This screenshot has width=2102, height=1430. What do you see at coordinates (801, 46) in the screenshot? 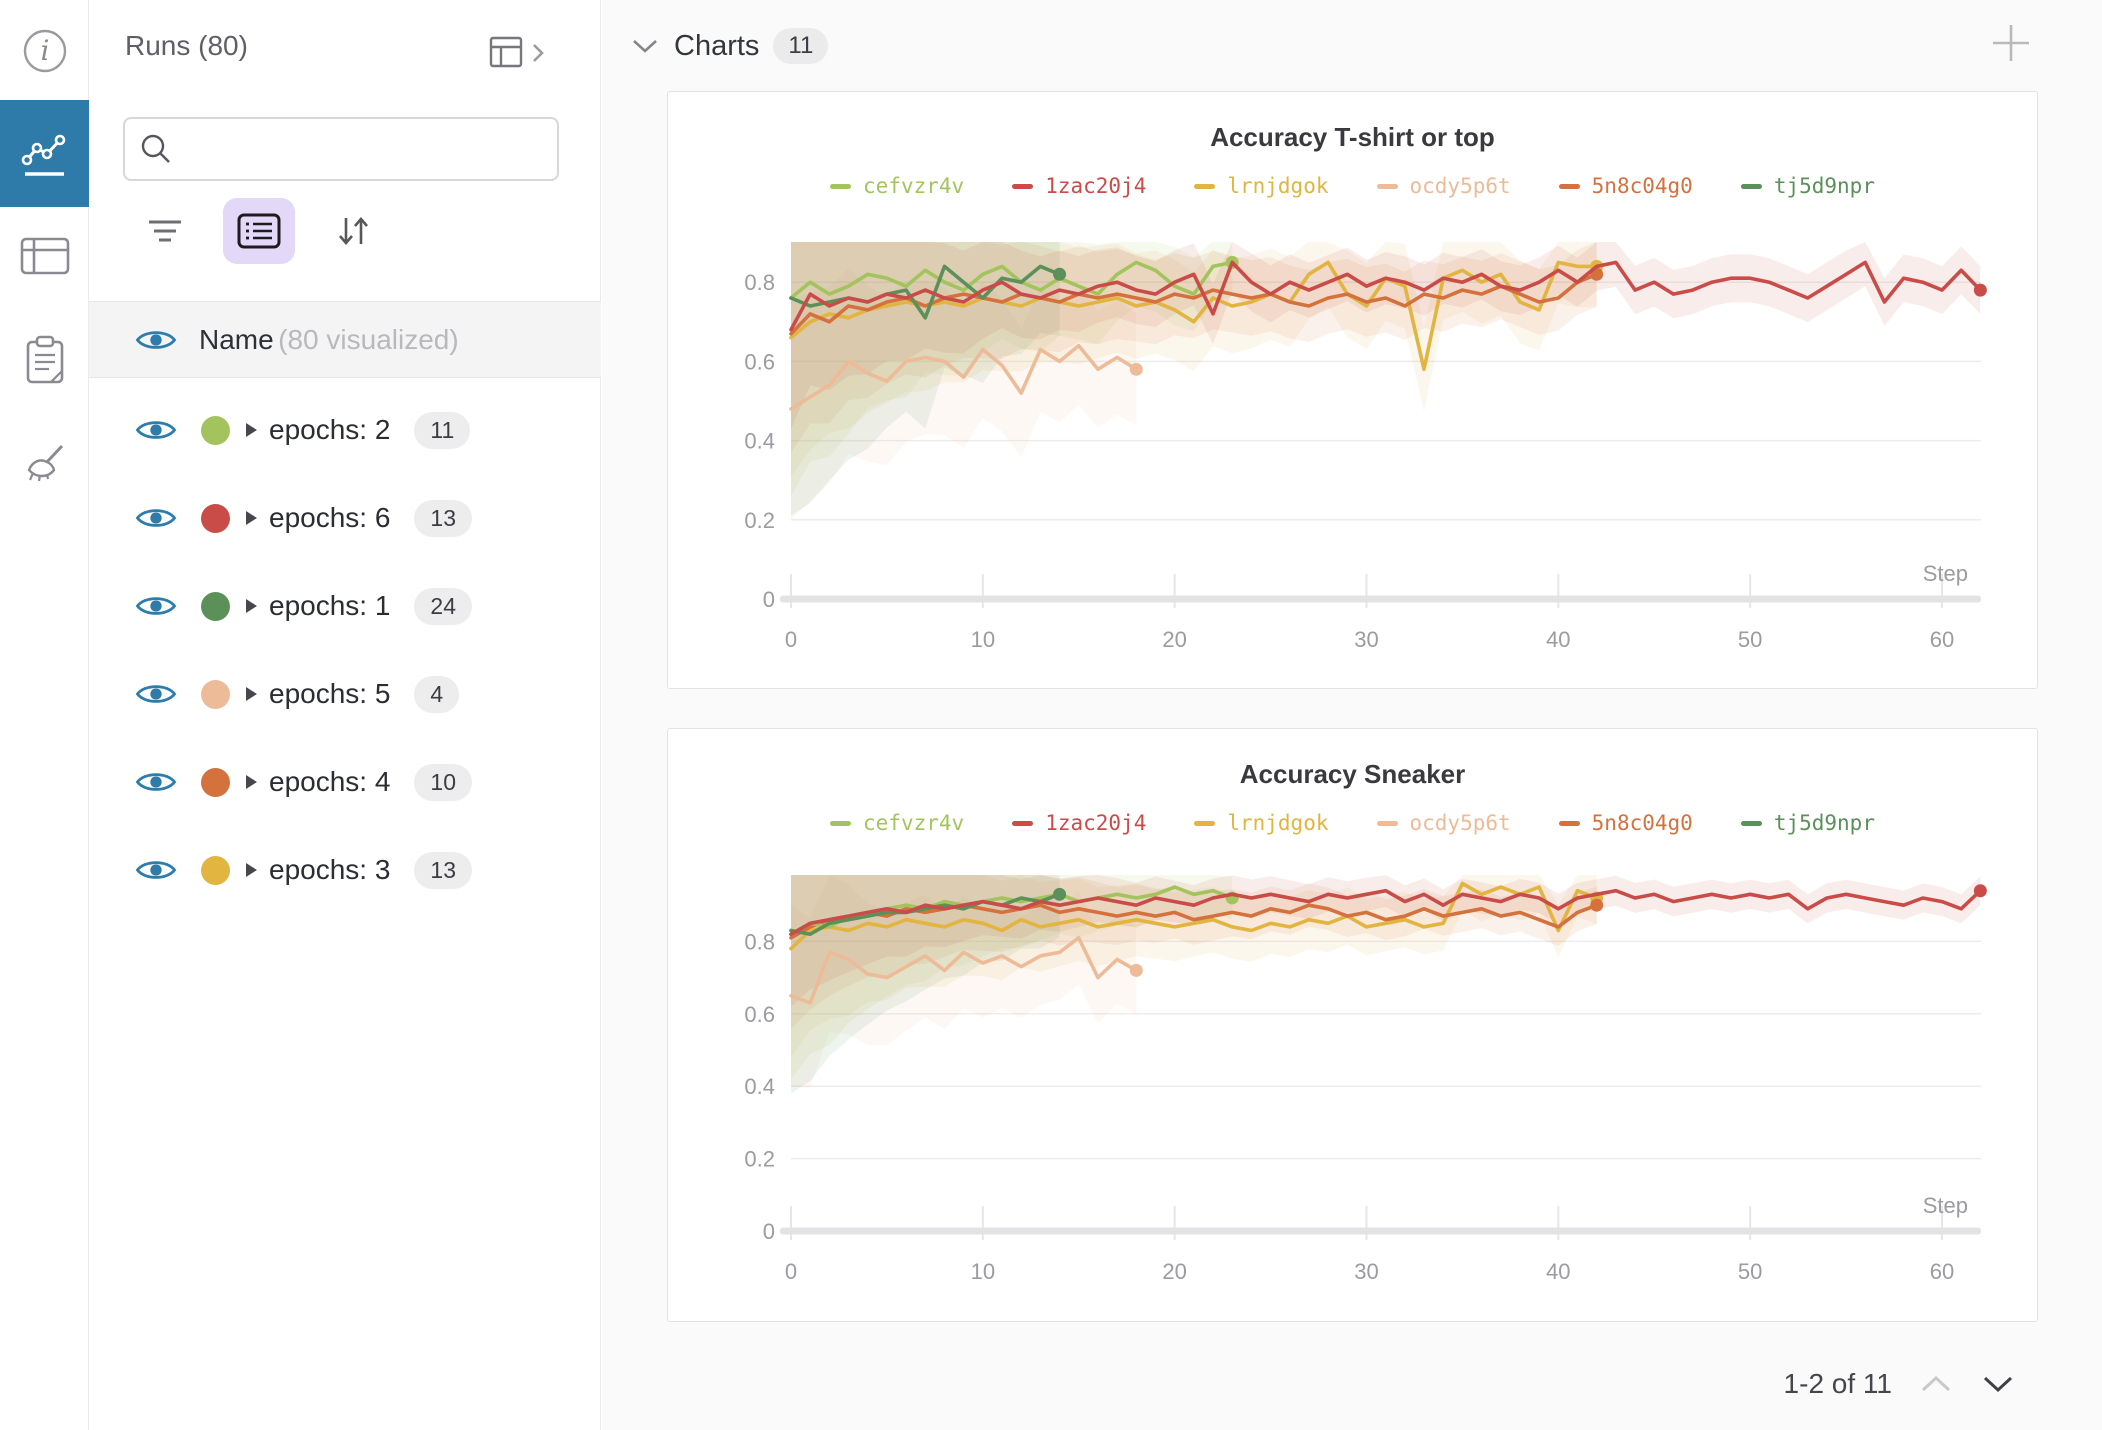
I see `charts-count-badge: 11` at bounding box center [801, 46].